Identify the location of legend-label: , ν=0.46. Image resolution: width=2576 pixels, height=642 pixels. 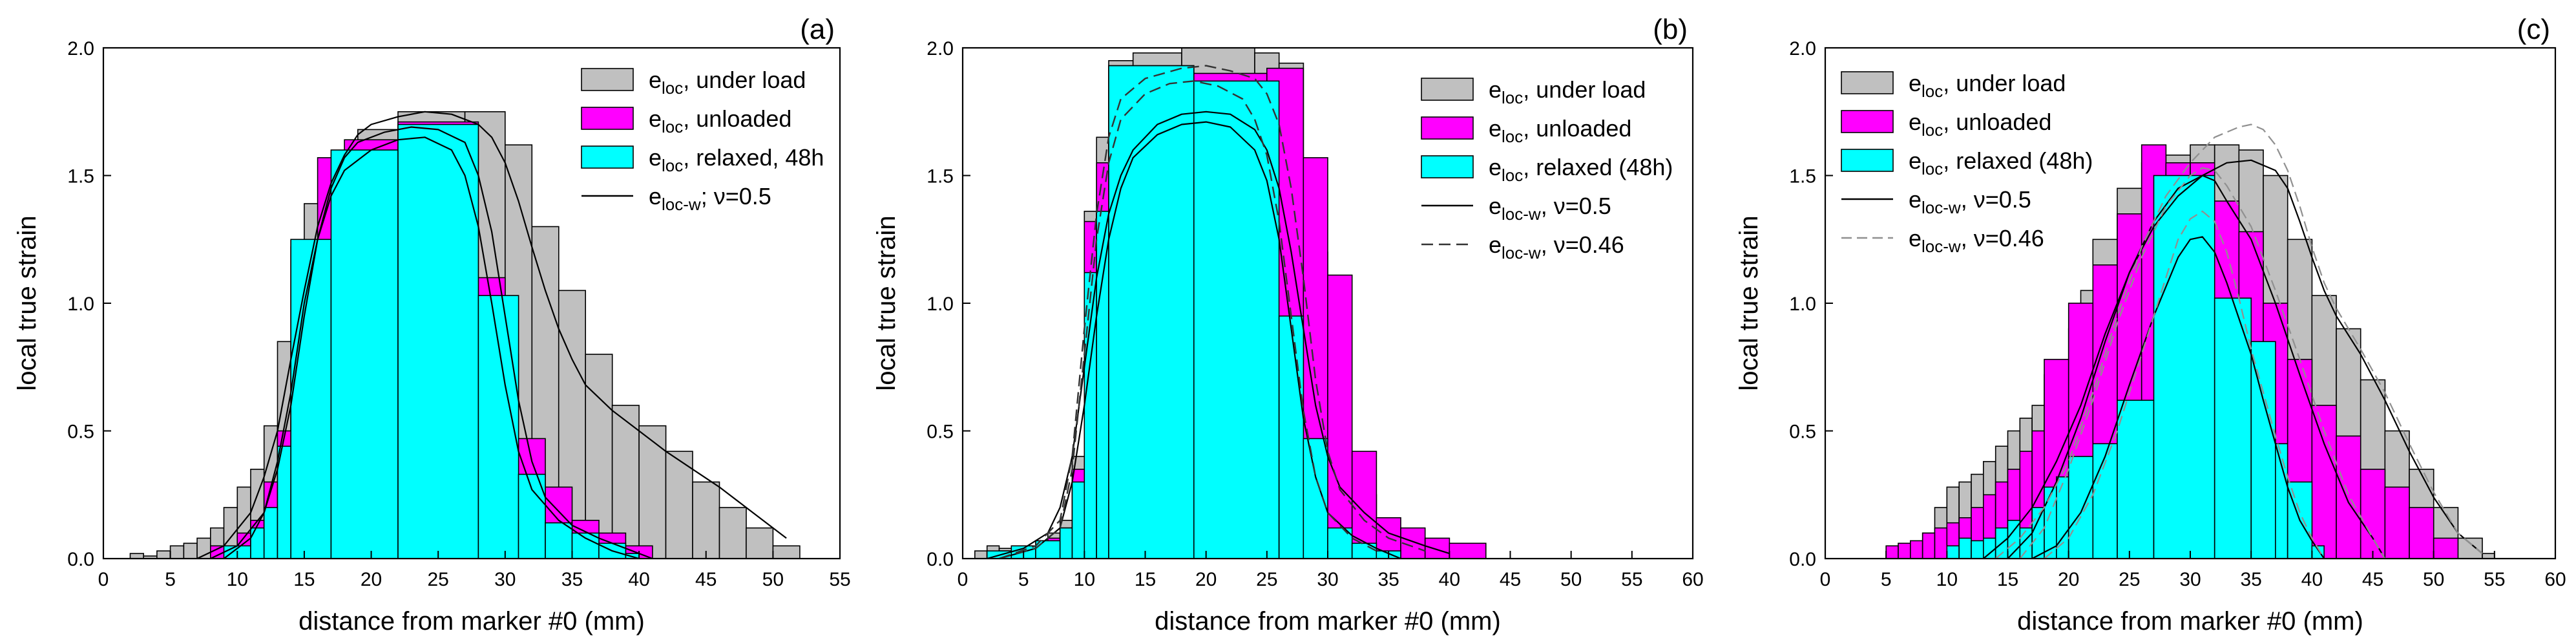
(2002, 238).